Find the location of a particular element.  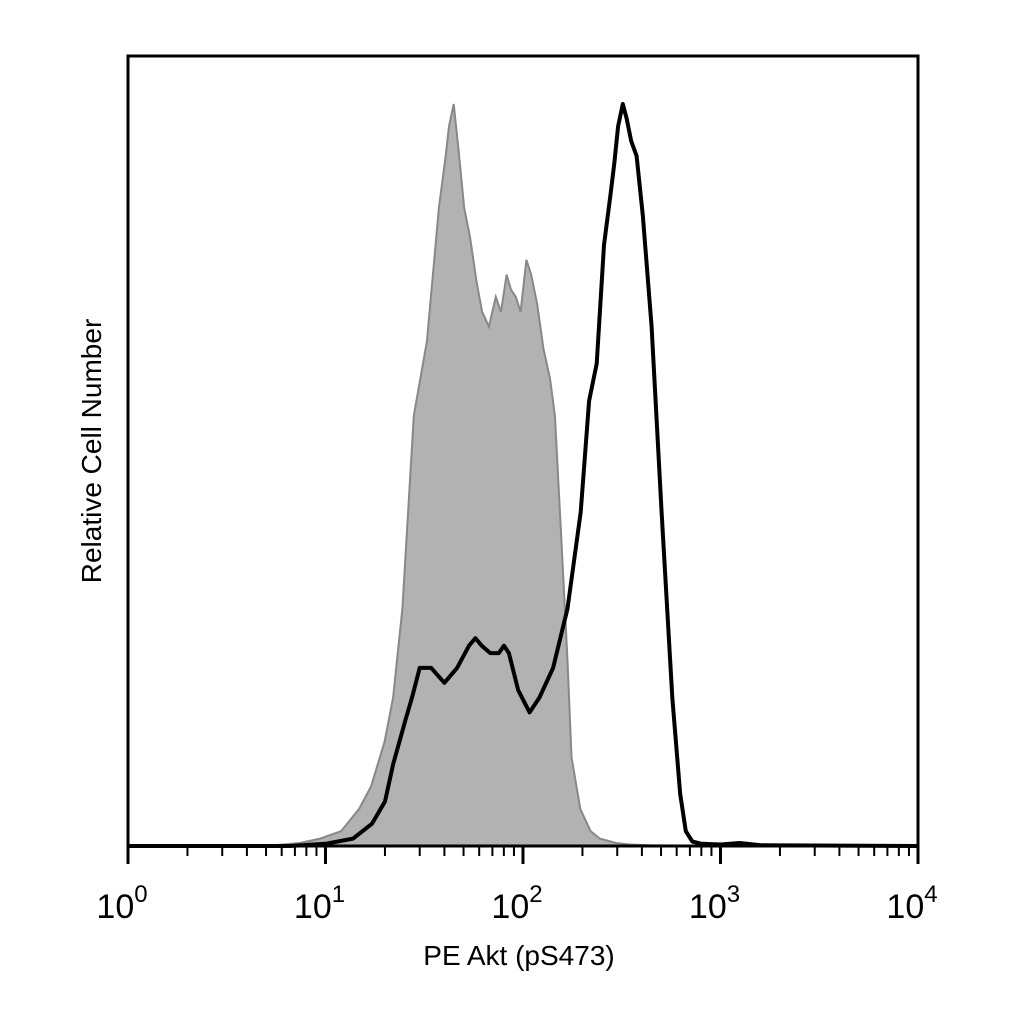

x-axis-title: PE Akt (pS473) is located at coordinates (518, 955).